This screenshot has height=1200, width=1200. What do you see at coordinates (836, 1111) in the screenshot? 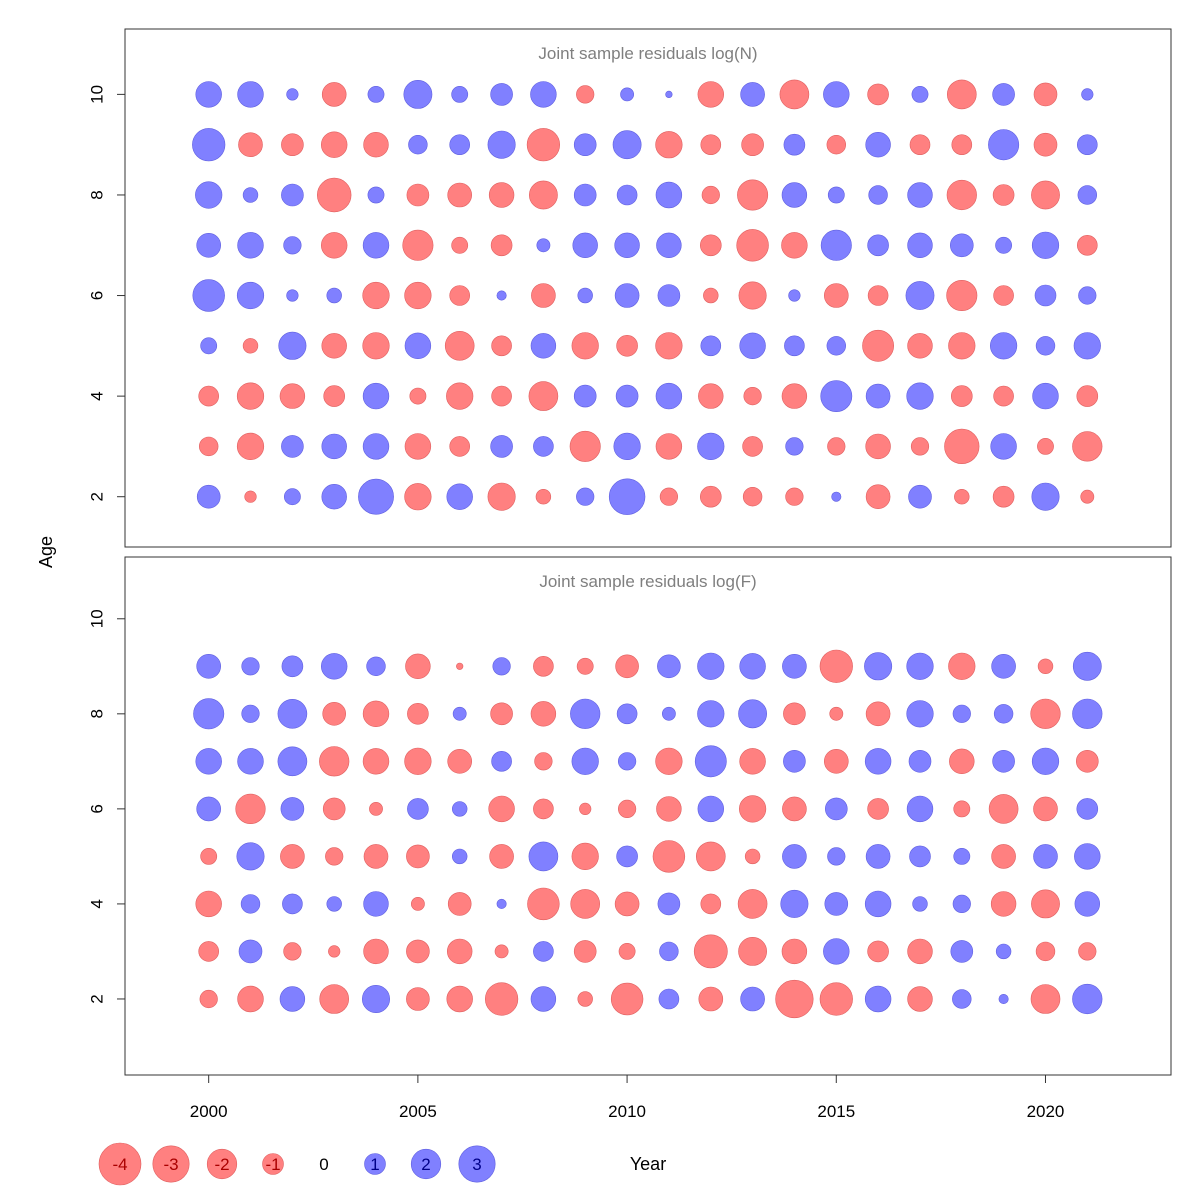
I see `x-tick-label: 2015` at bounding box center [836, 1111].